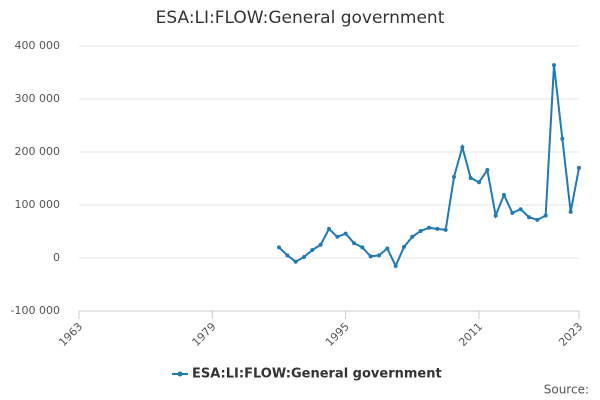 The height and width of the screenshot is (400, 600). Describe the element at coordinates (337, 334) in the screenshot. I see `x-tick-label: 1995` at that location.